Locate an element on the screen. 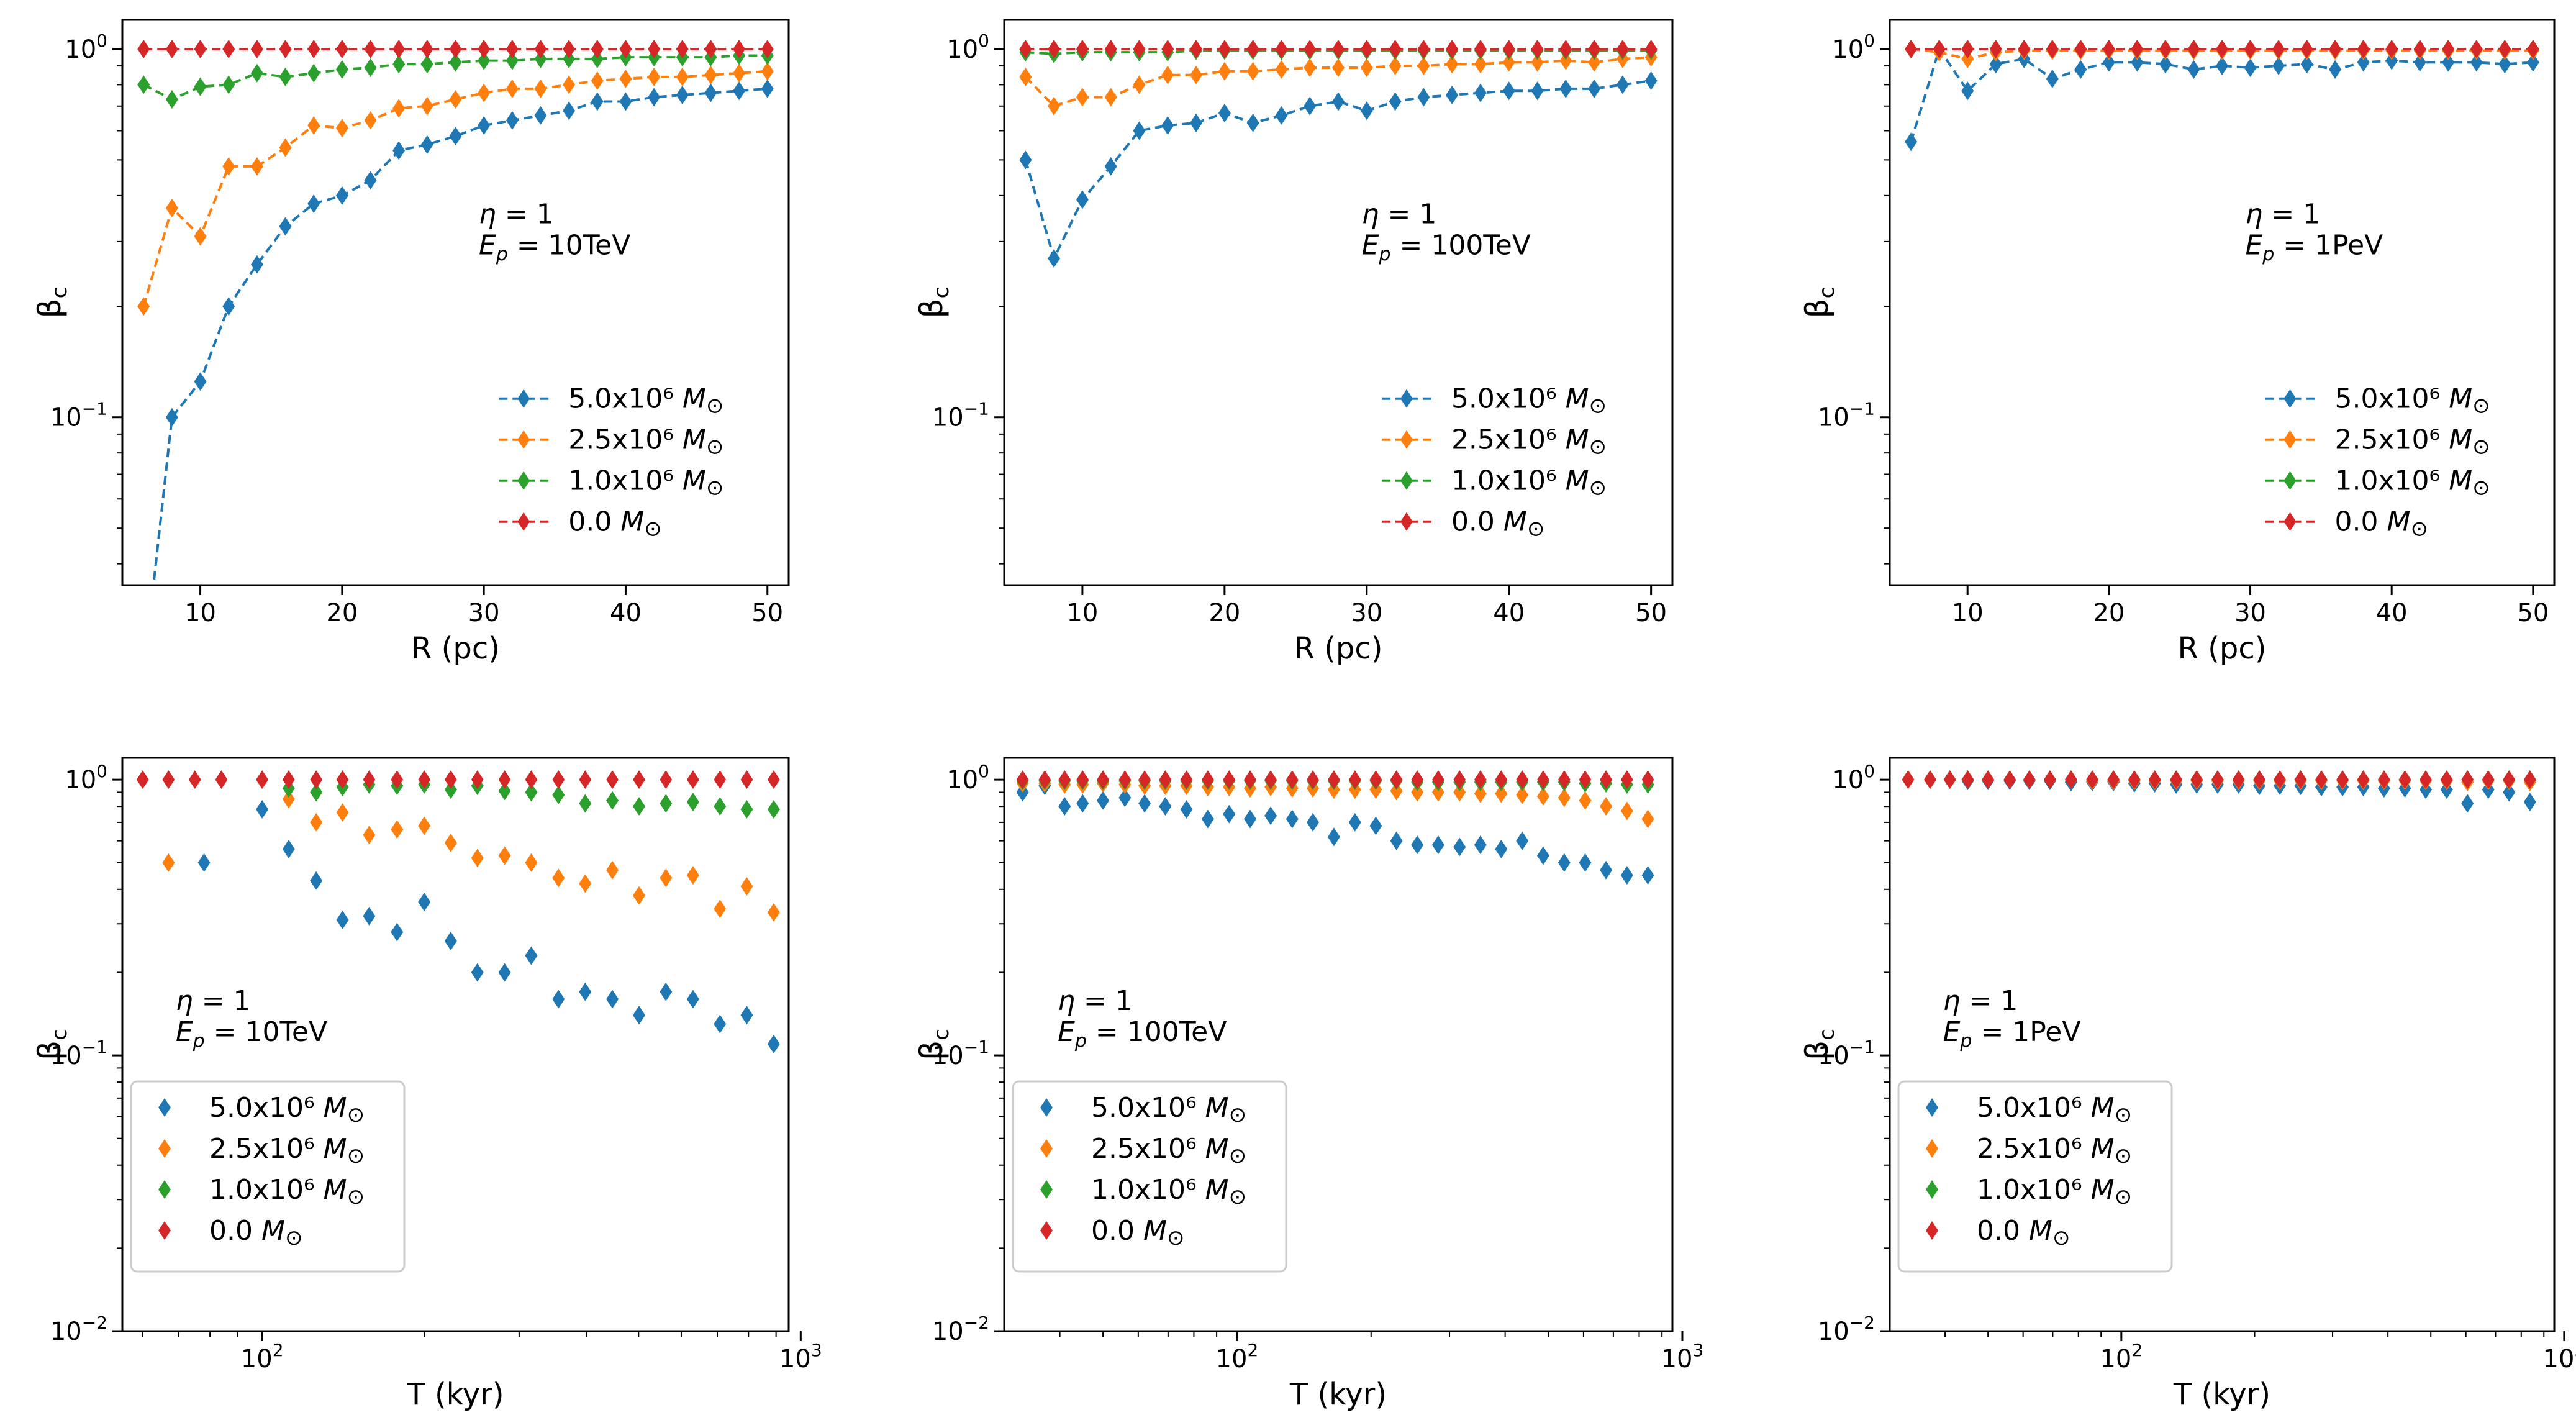  x-tick-label: 103 is located at coordinates (2559, 1356).